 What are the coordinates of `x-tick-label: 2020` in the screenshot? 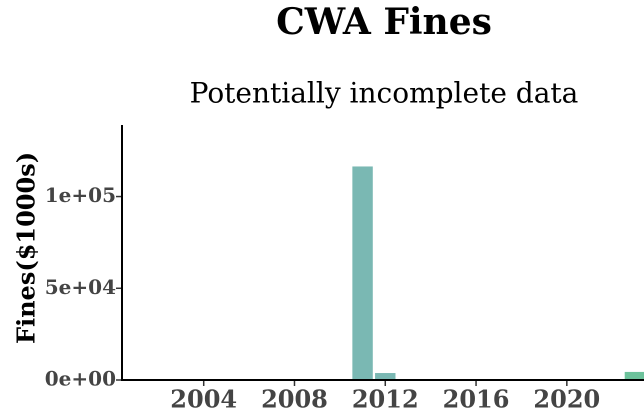 It's located at (566, 399).